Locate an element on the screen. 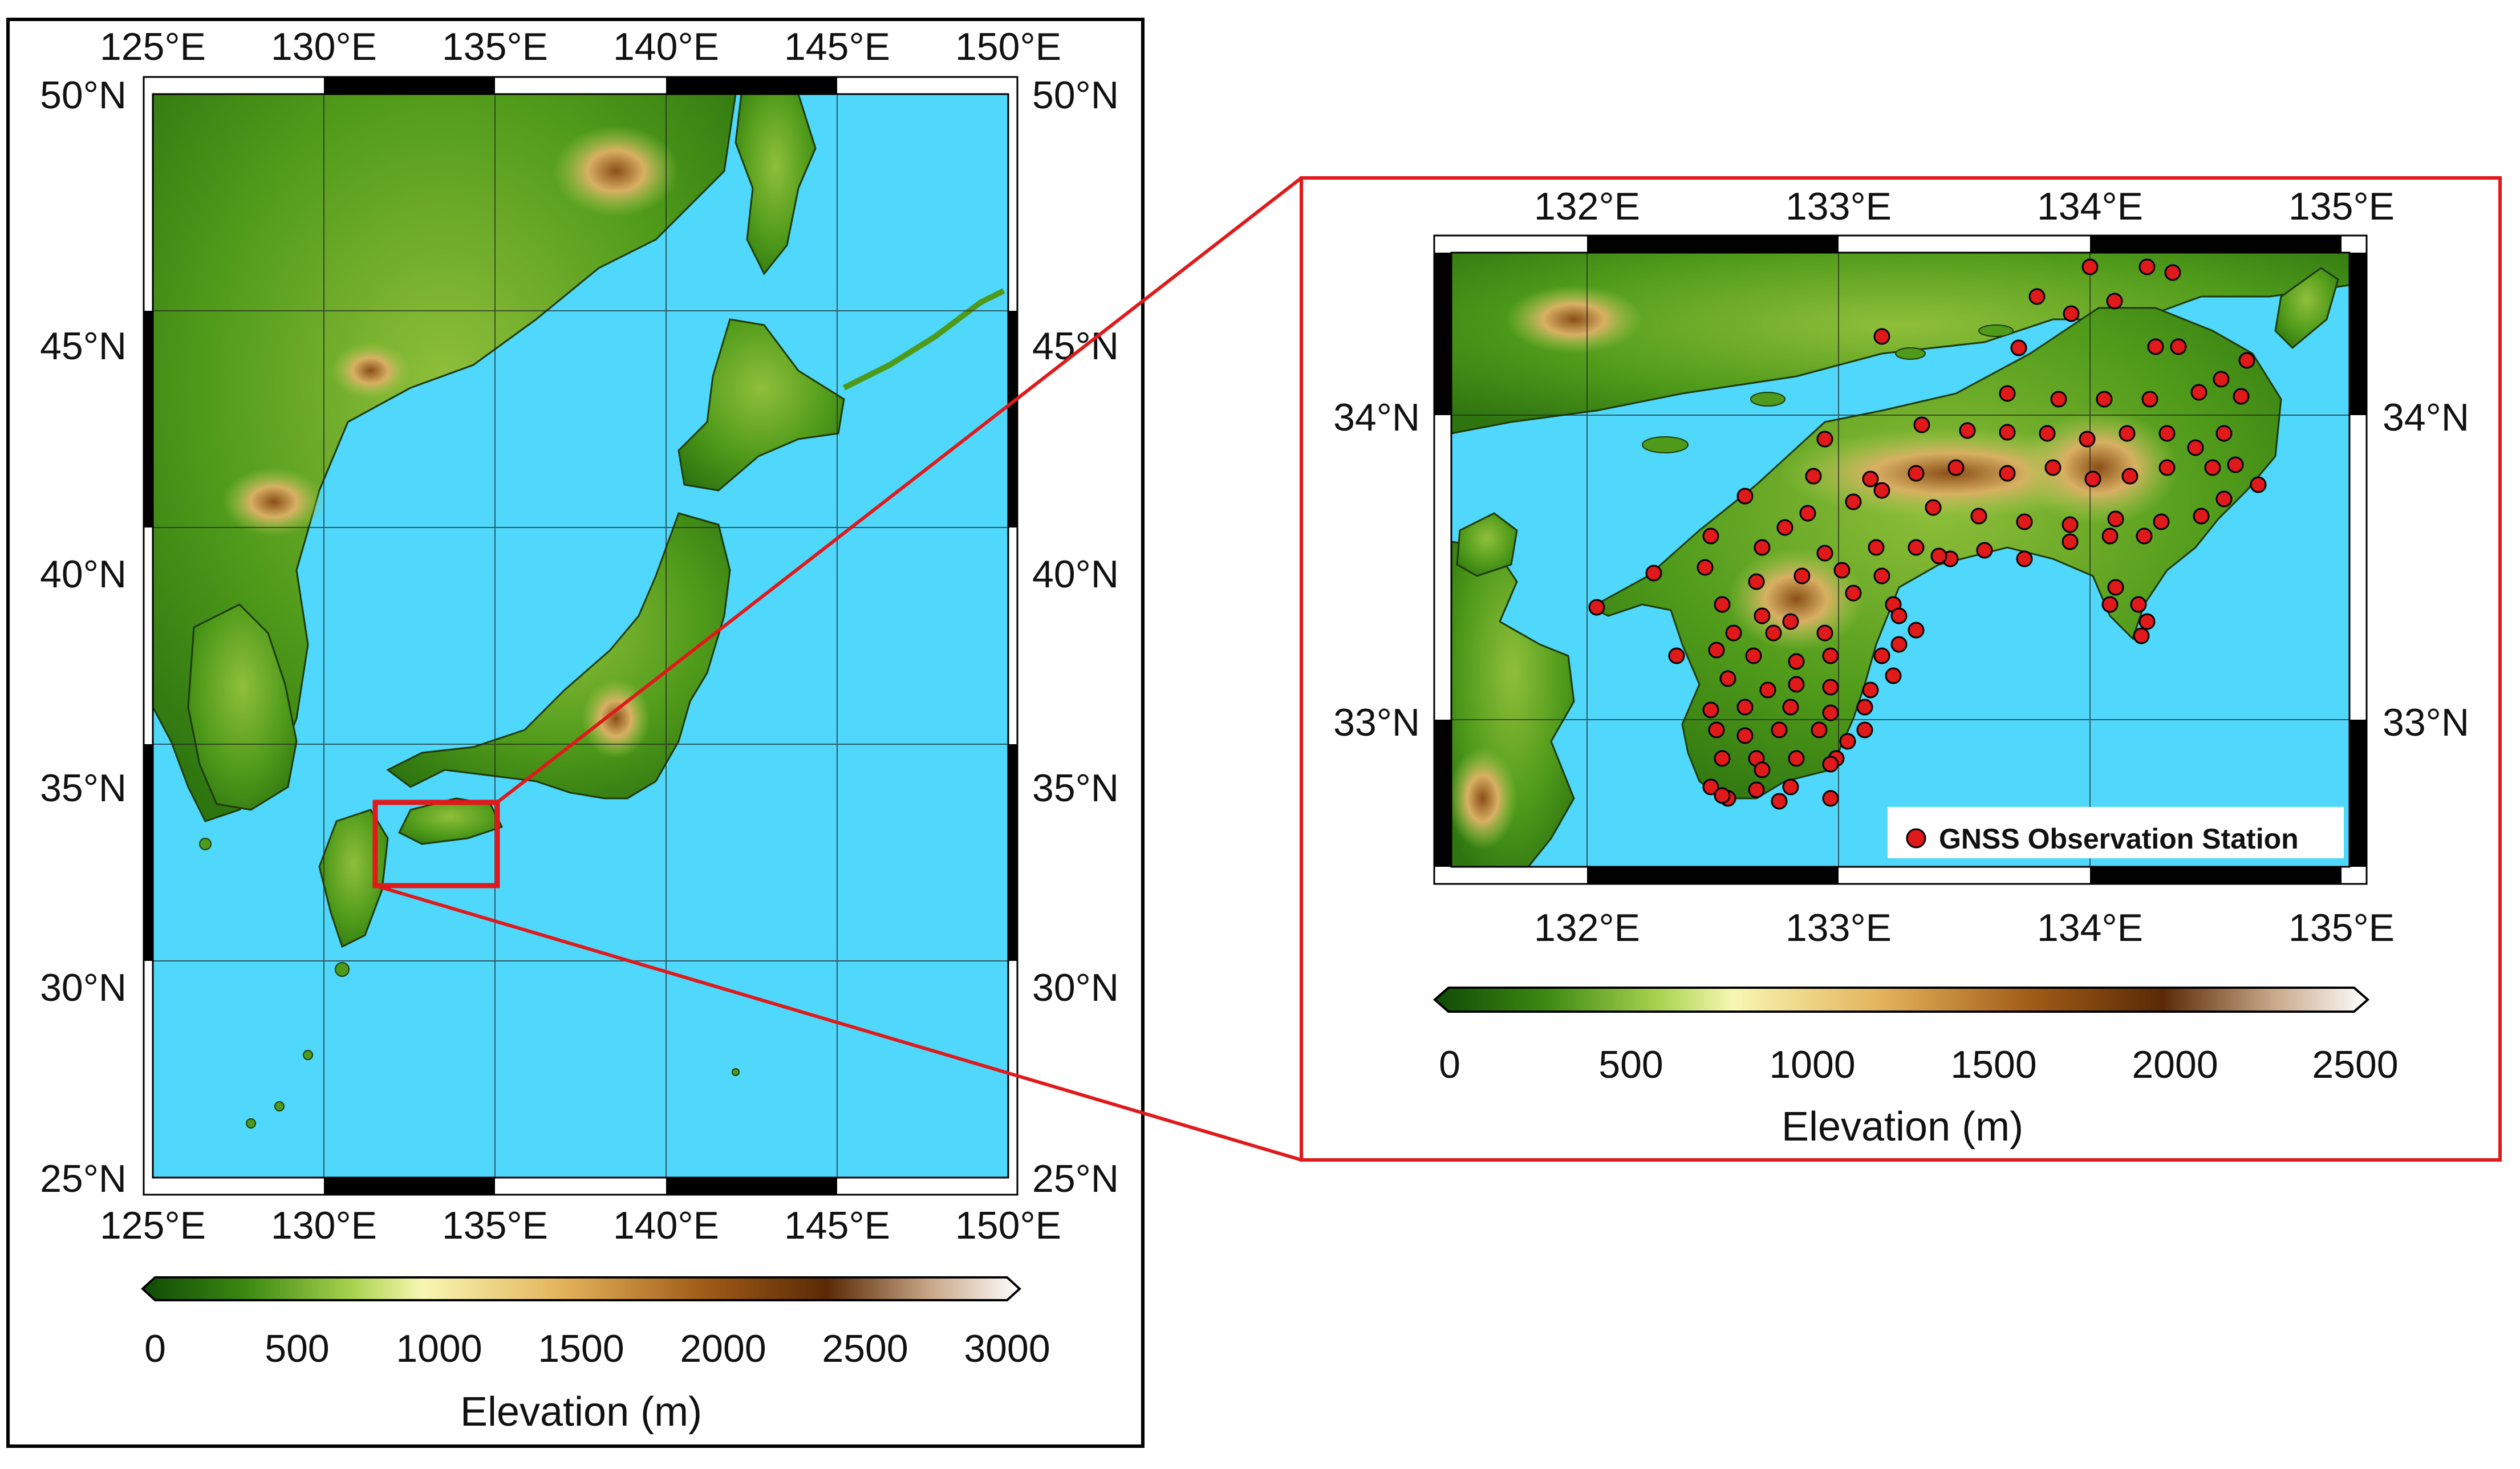 This screenshot has width=2520, height=1469. lon-label: 134°E is located at coordinates (2090, 927).